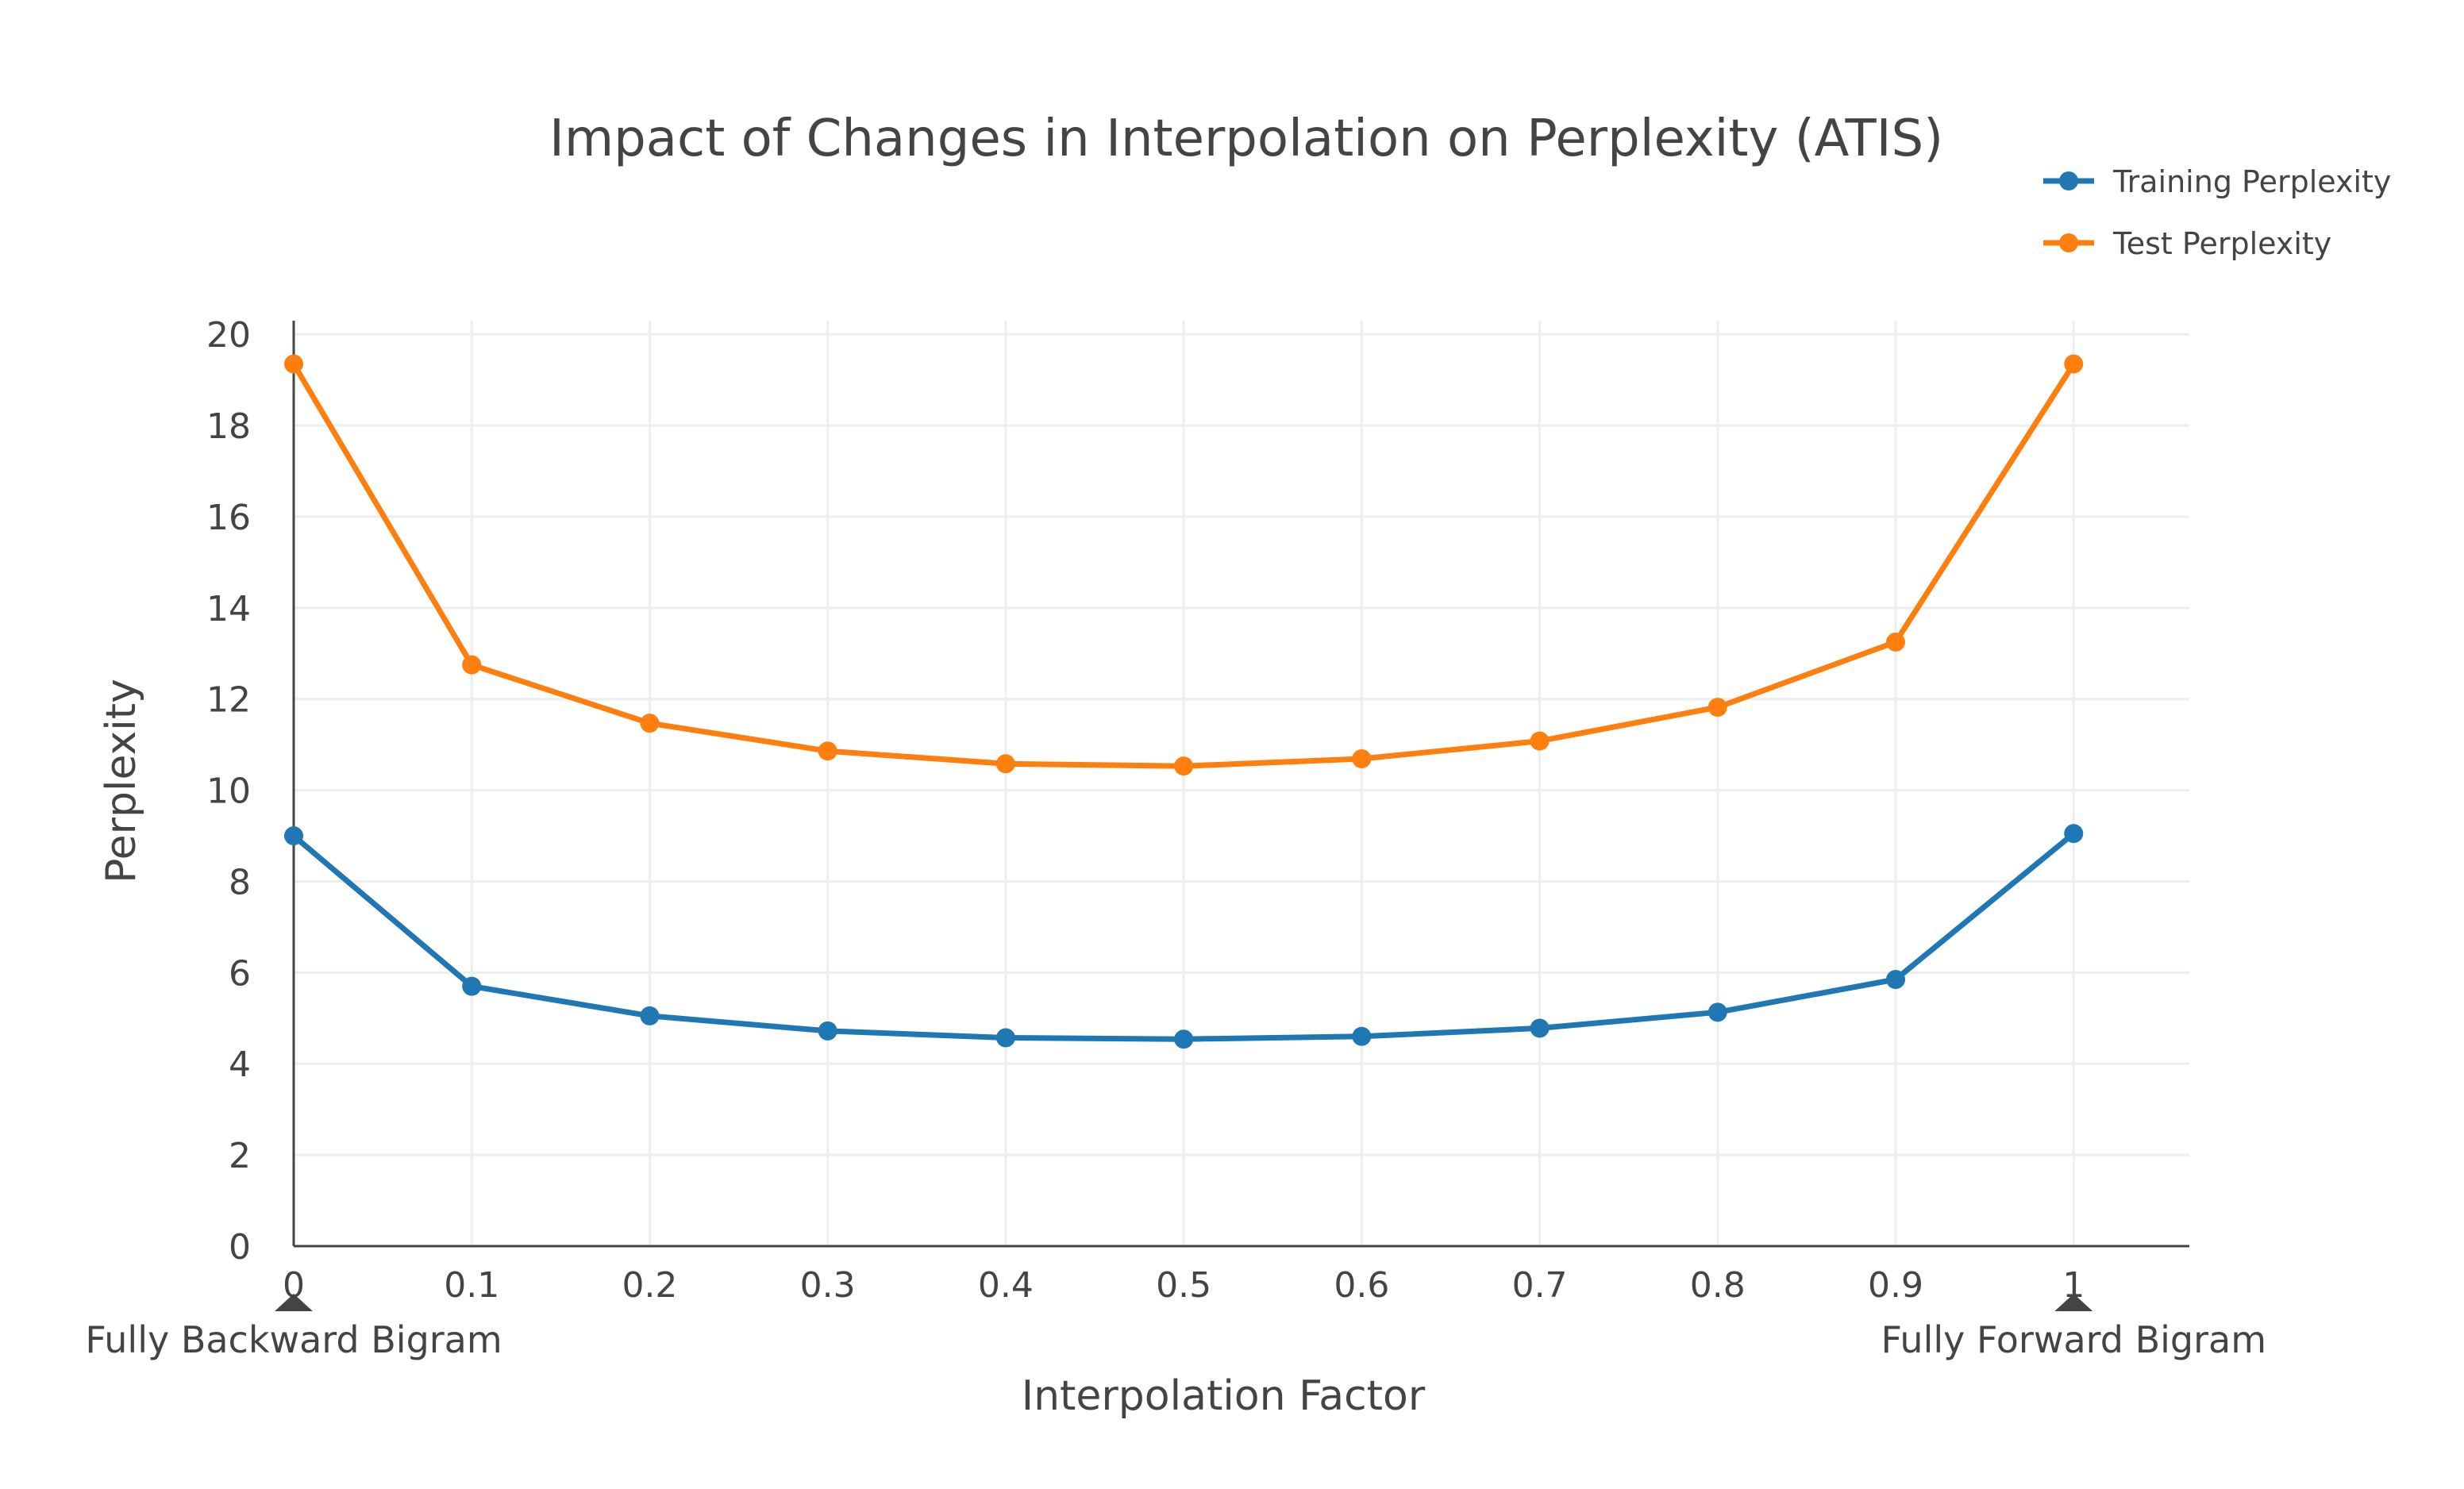  What do you see at coordinates (1895, 1285) in the screenshot?
I see `x-tick-label: 0.9` at bounding box center [1895, 1285].